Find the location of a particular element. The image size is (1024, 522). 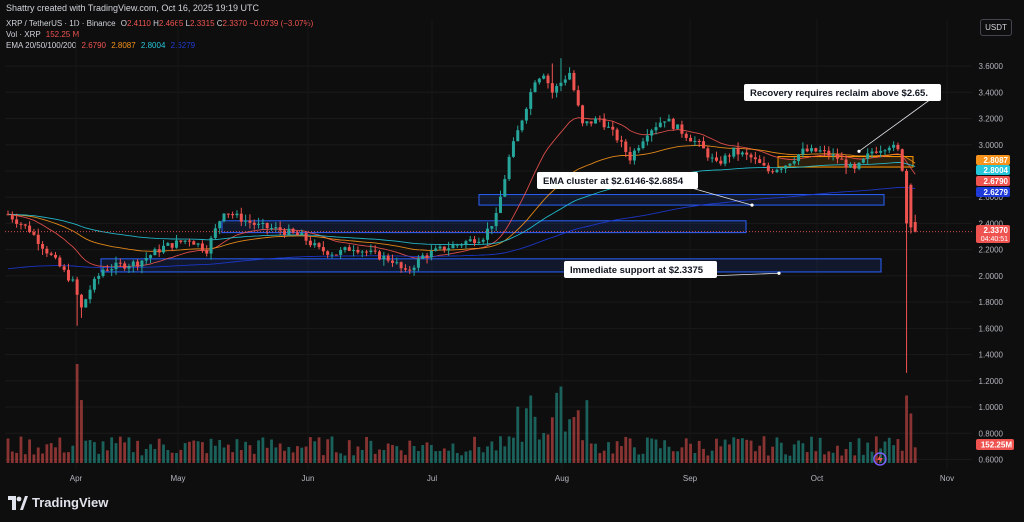

price-tick-label: 0.8000 is located at coordinates (991, 433).